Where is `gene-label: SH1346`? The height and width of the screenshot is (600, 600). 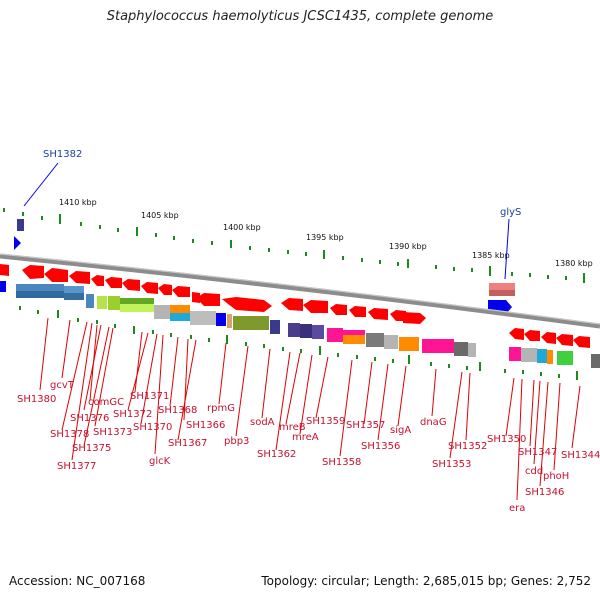
gene-label: SH1346 is located at coordinates (544, 492).